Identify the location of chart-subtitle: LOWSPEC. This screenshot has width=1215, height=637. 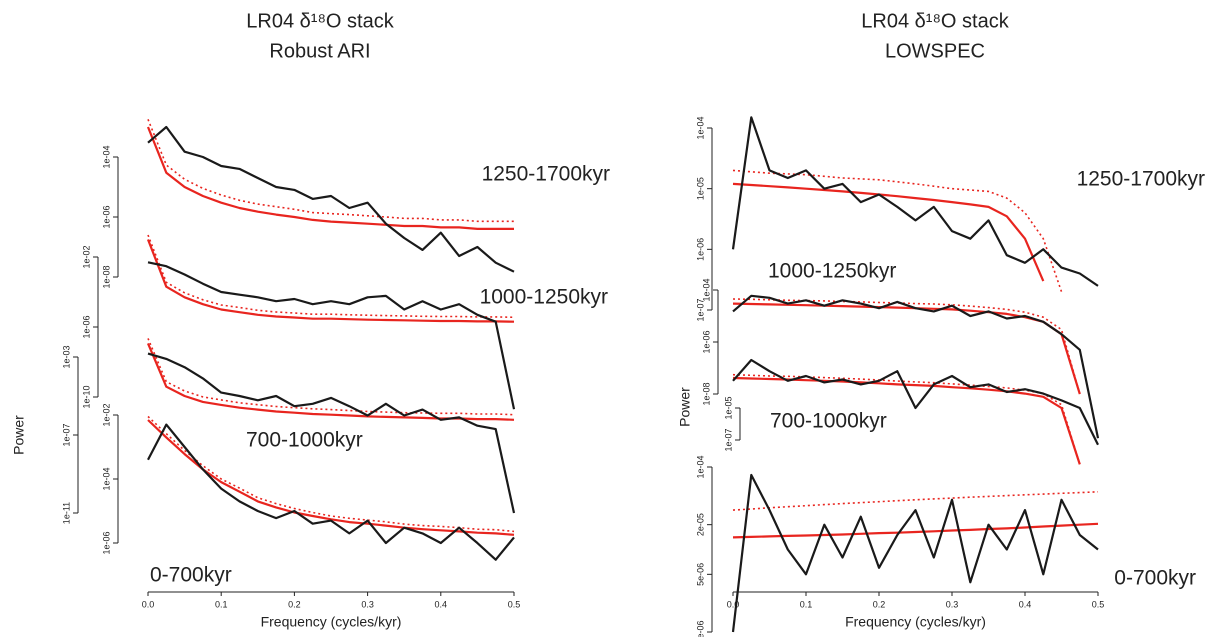
(935, 51).